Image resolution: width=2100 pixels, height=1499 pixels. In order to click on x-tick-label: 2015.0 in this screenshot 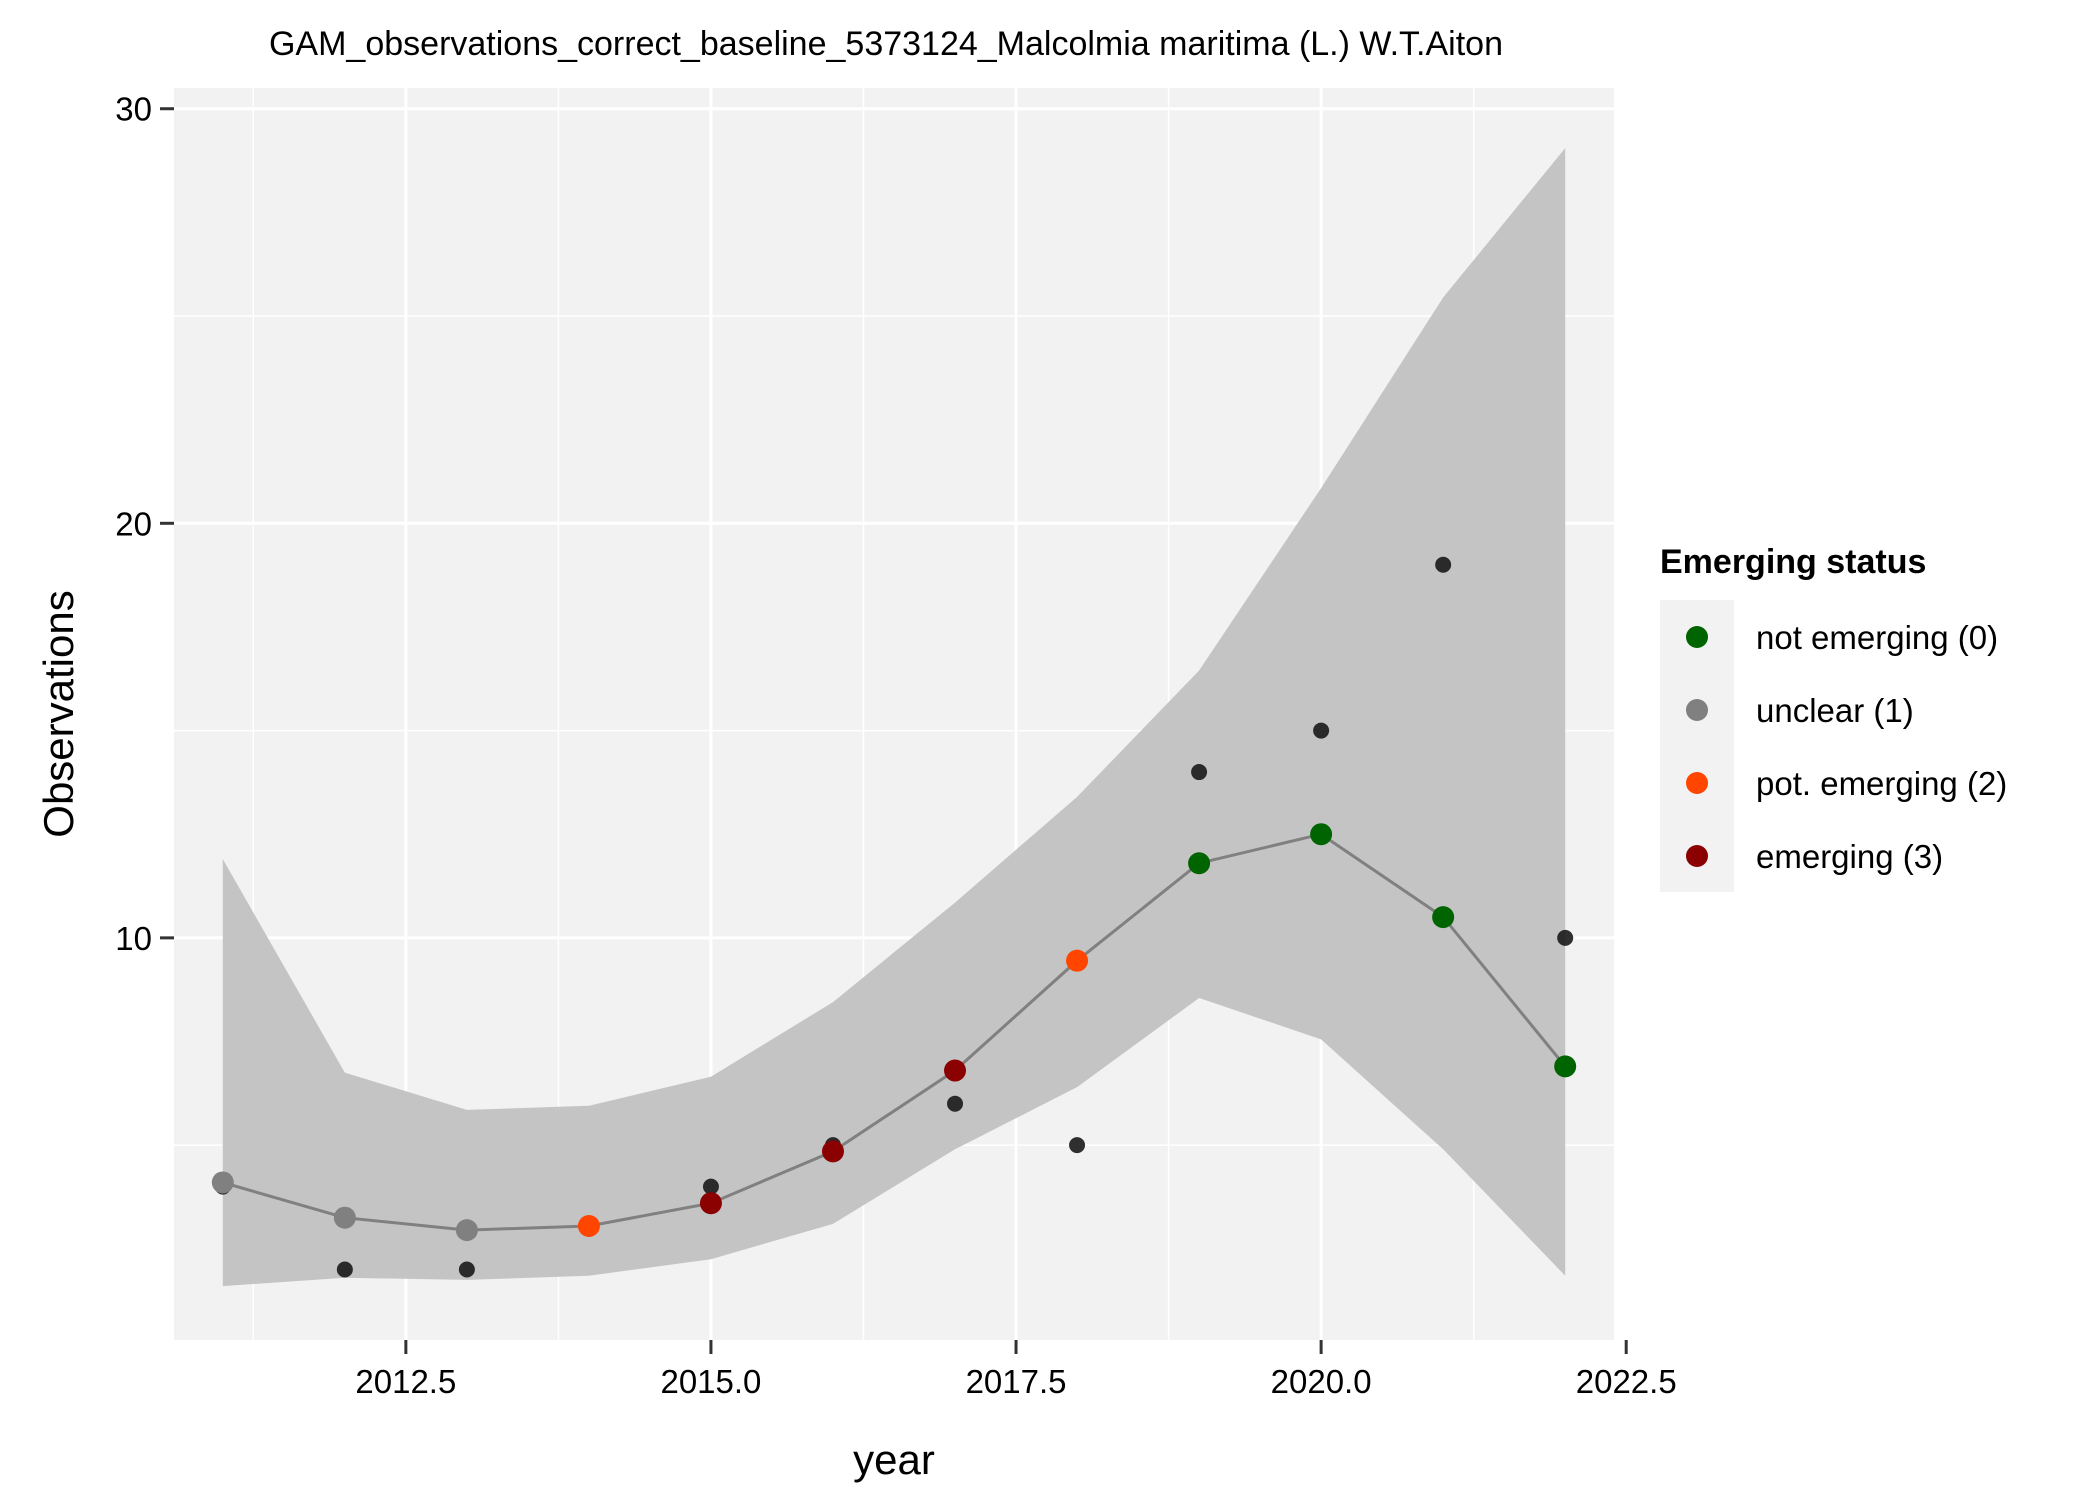, I will do `click(710, 1381)`.